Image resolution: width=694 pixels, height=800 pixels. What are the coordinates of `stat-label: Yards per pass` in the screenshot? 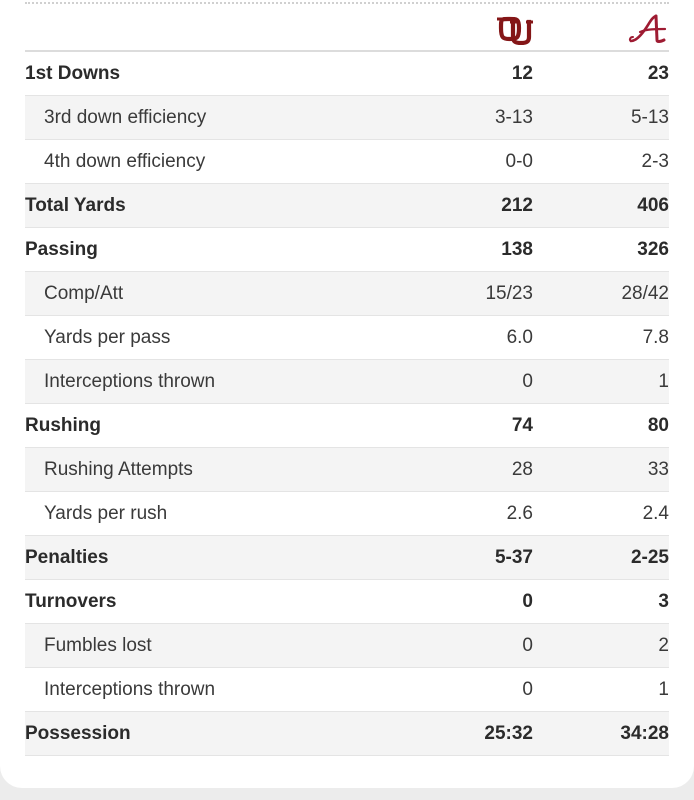 It's located at (107, 337).